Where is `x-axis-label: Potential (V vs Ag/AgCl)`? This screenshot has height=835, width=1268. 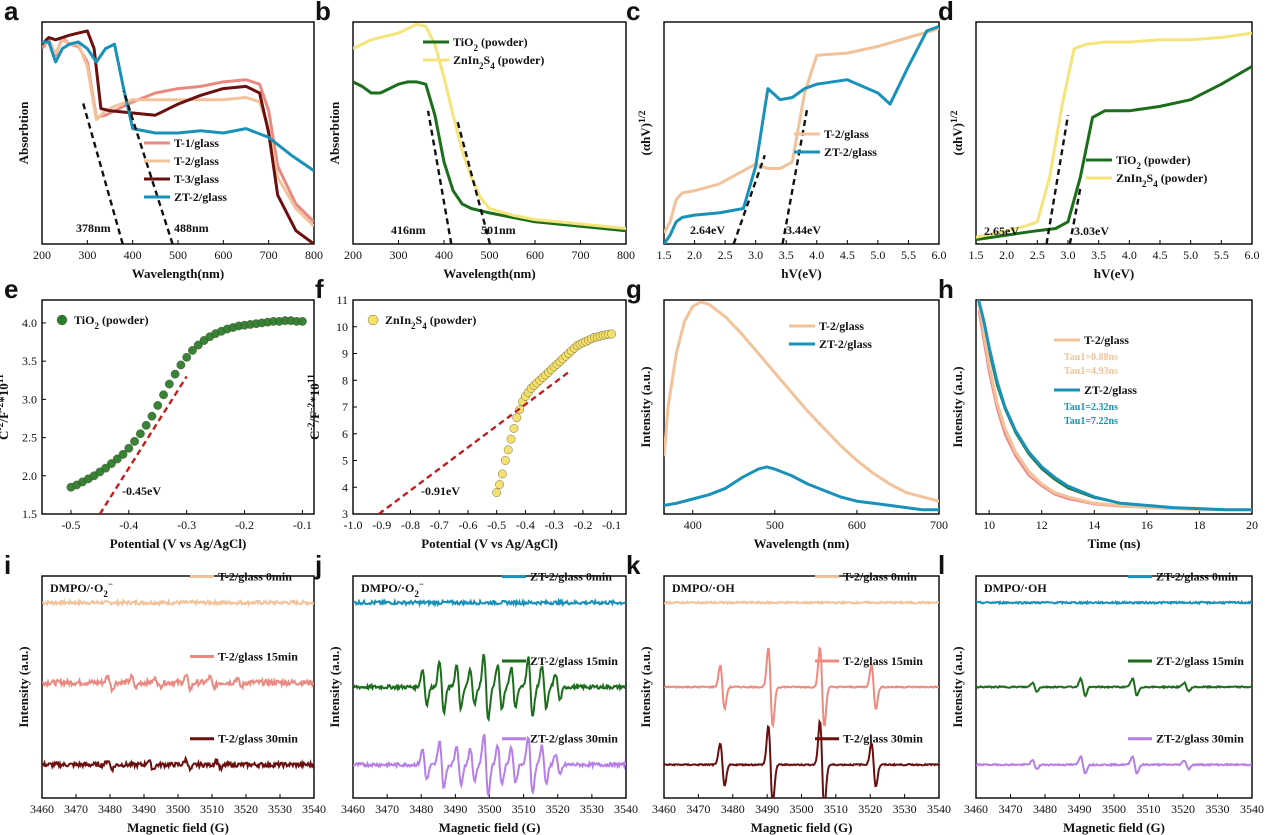 x-axis-label: Potential (V vs Ag/AgCl) is located at coordinates (178, 543).